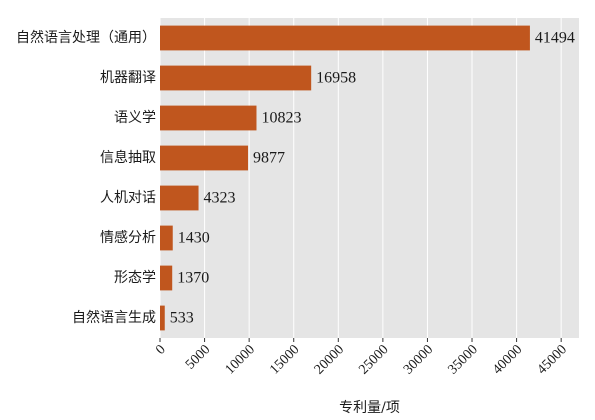 This screenshot has height=420, width=595. I want to click on value-label: 533, so click(182, 318).